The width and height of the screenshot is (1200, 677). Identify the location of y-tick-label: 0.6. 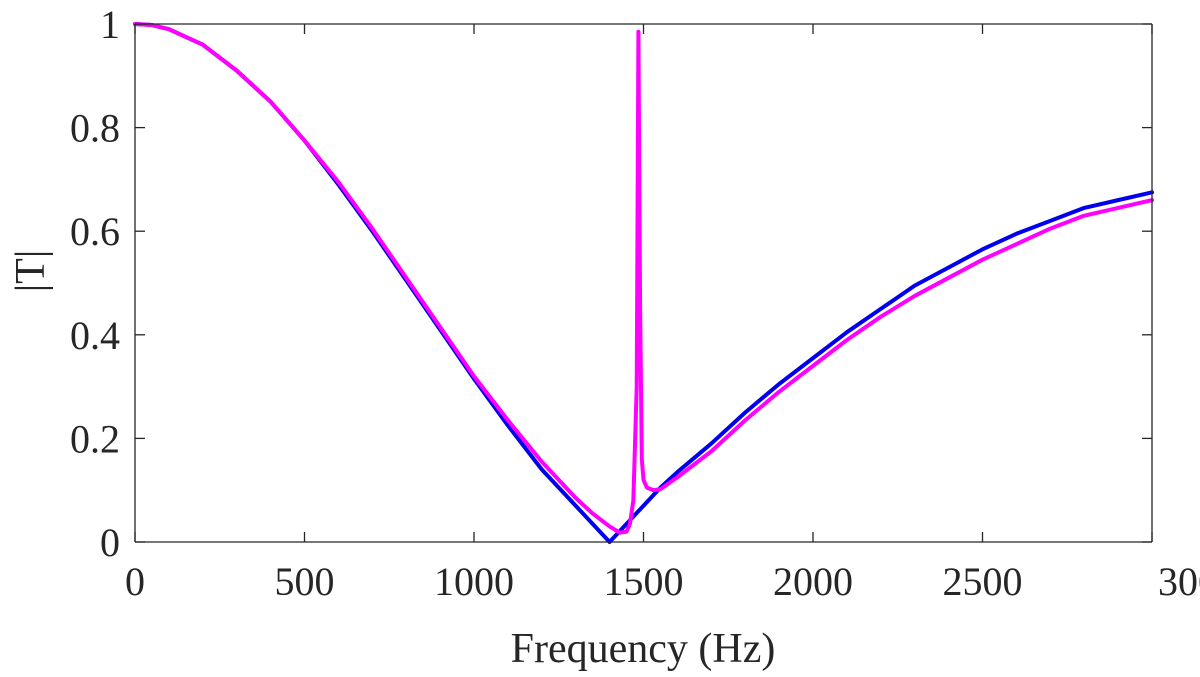
(95, 231).